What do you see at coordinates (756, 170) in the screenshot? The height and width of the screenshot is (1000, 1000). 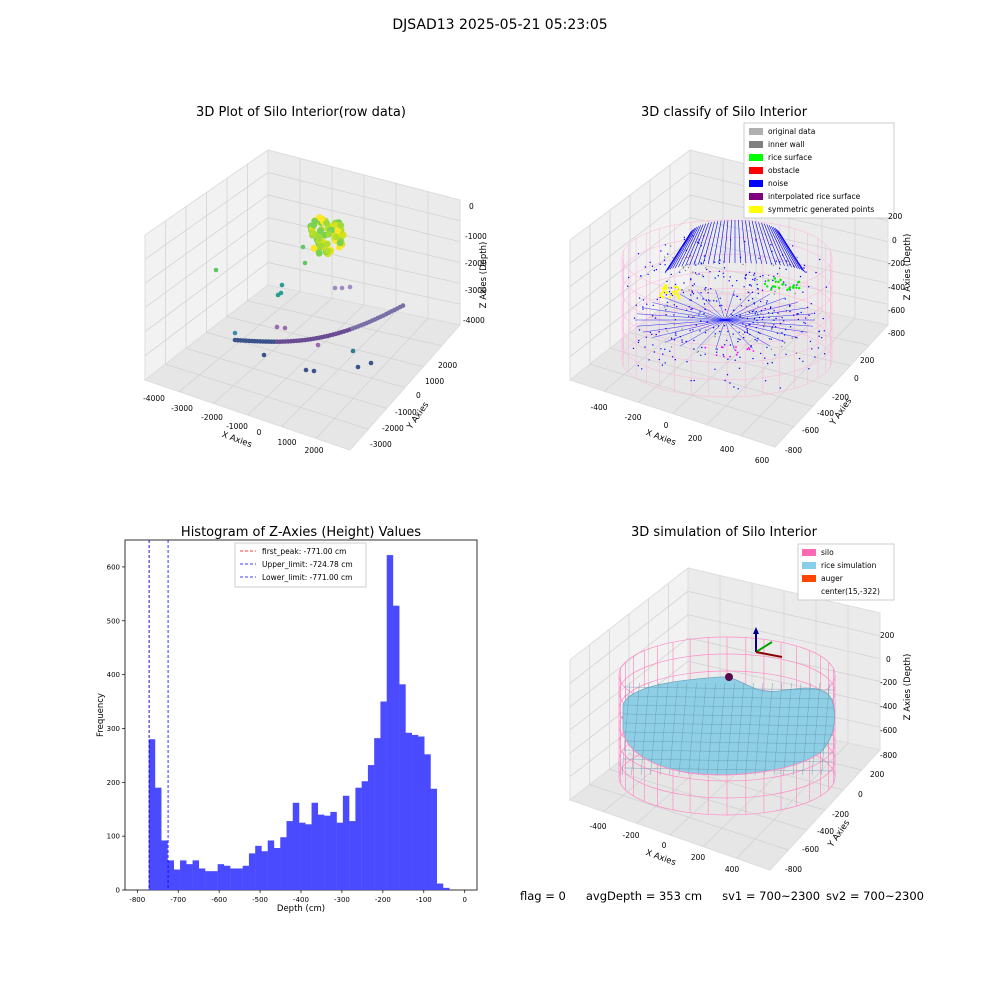 I see `legend-swatch` at bounding box center [756, 170].